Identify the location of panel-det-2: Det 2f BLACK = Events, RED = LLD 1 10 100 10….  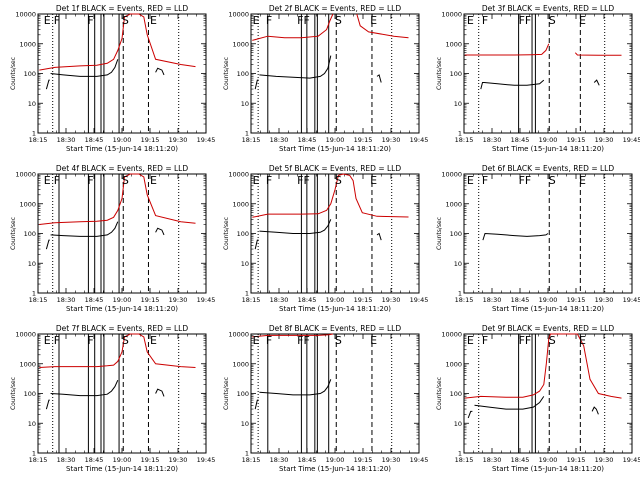
(325, 78).